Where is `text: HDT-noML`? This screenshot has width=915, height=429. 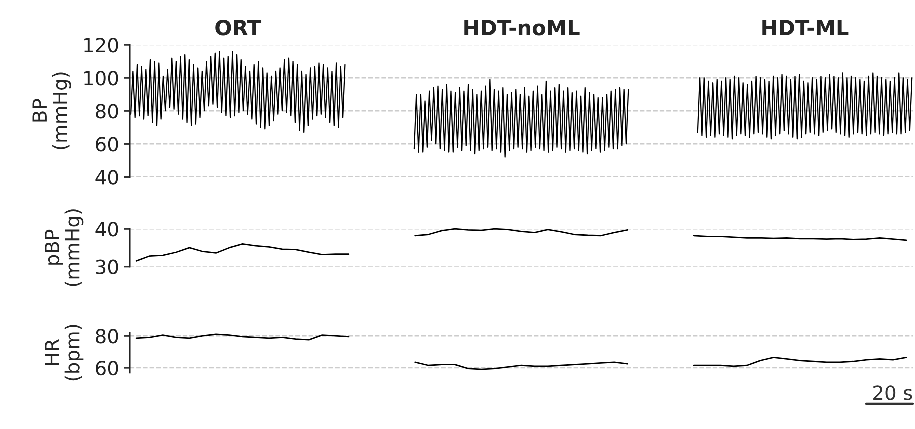 text: HDT-noML is located at coordinates (522, 28).